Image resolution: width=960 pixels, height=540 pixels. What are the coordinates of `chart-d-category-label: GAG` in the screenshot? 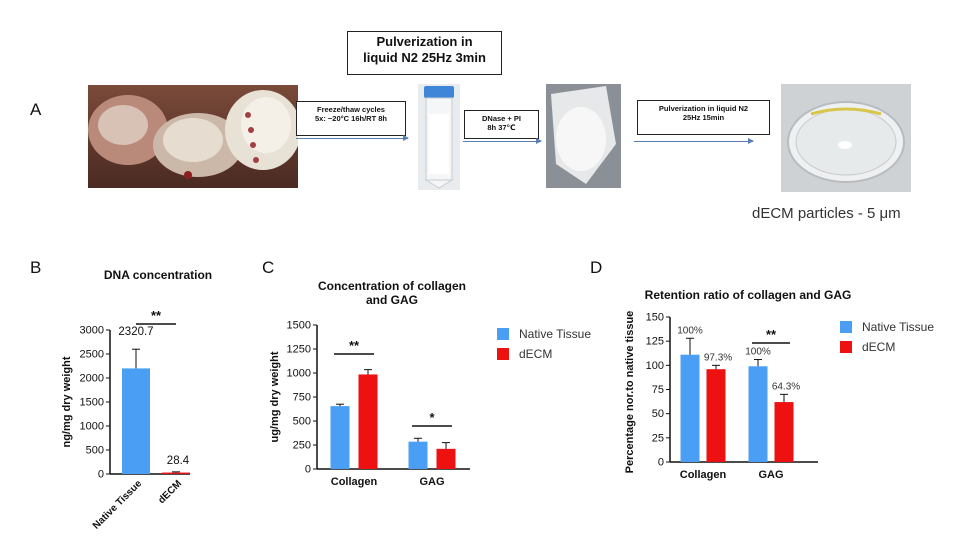 It's located at (770, 475).